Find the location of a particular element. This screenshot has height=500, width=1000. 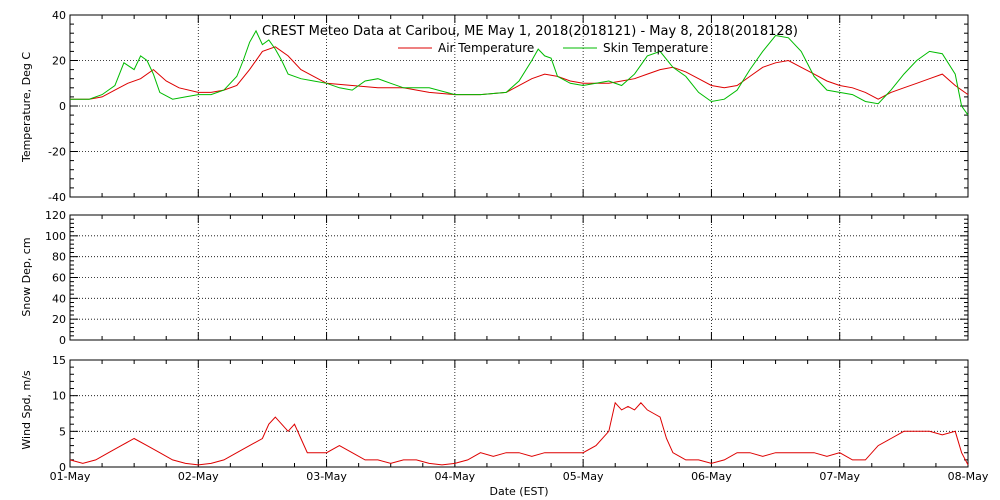

x-tick-label: 04-May is located at coordinates (454, 476).